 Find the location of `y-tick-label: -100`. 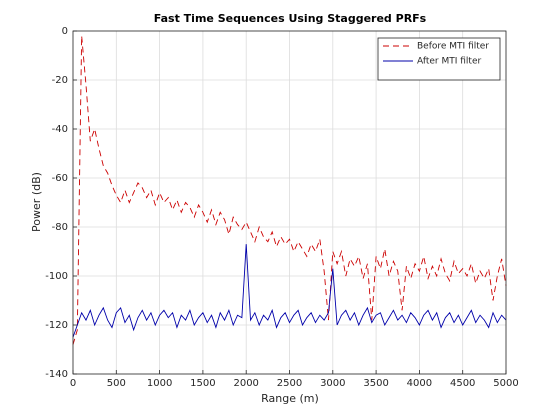

y-tick-label: -100 is located at coordinates (56, 276).